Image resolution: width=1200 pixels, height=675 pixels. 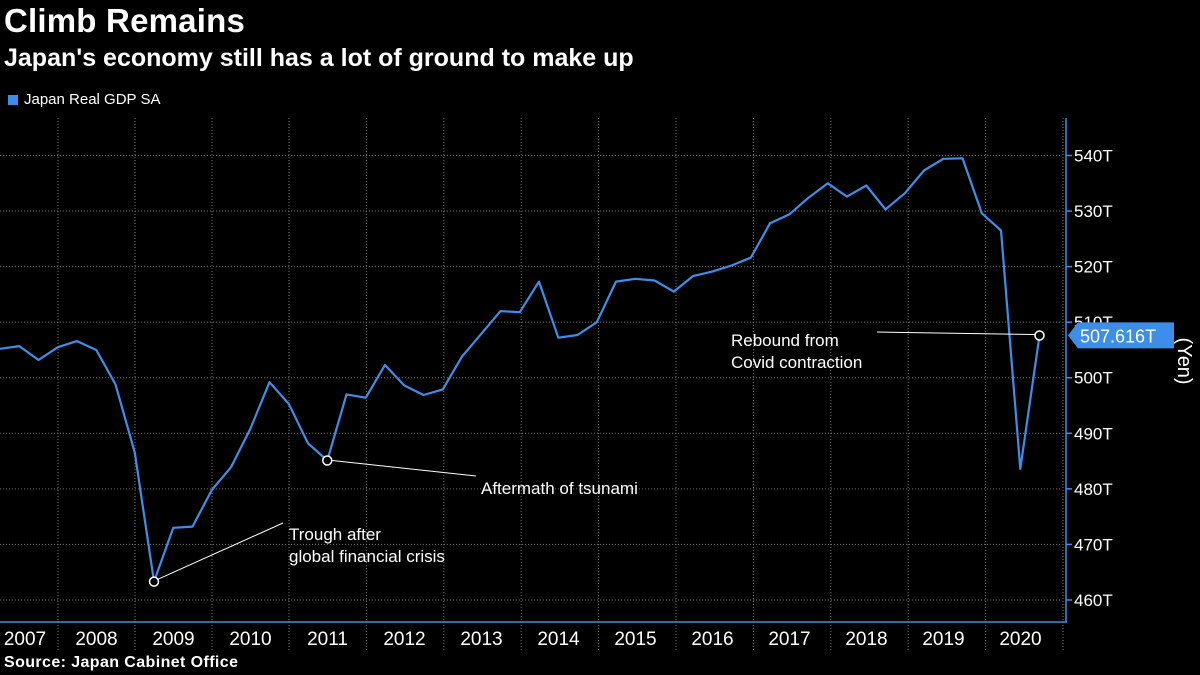 I want to click on last-value-flag, so click(x=1121, y=335).